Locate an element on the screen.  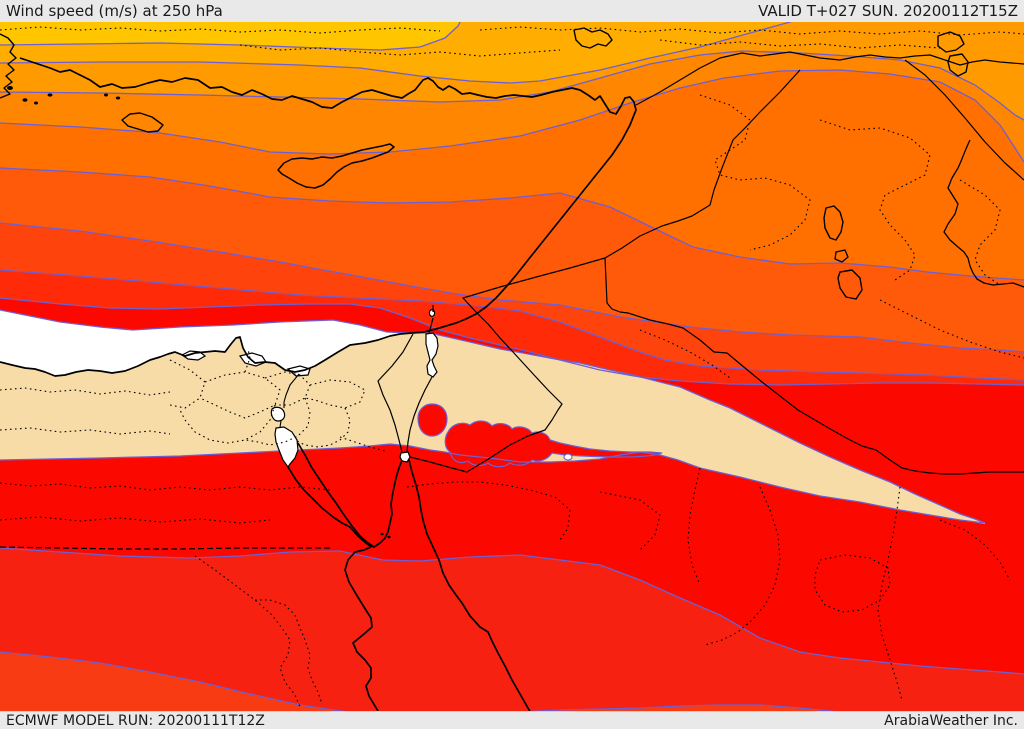
lake-van is located at coordinates (951, 42).